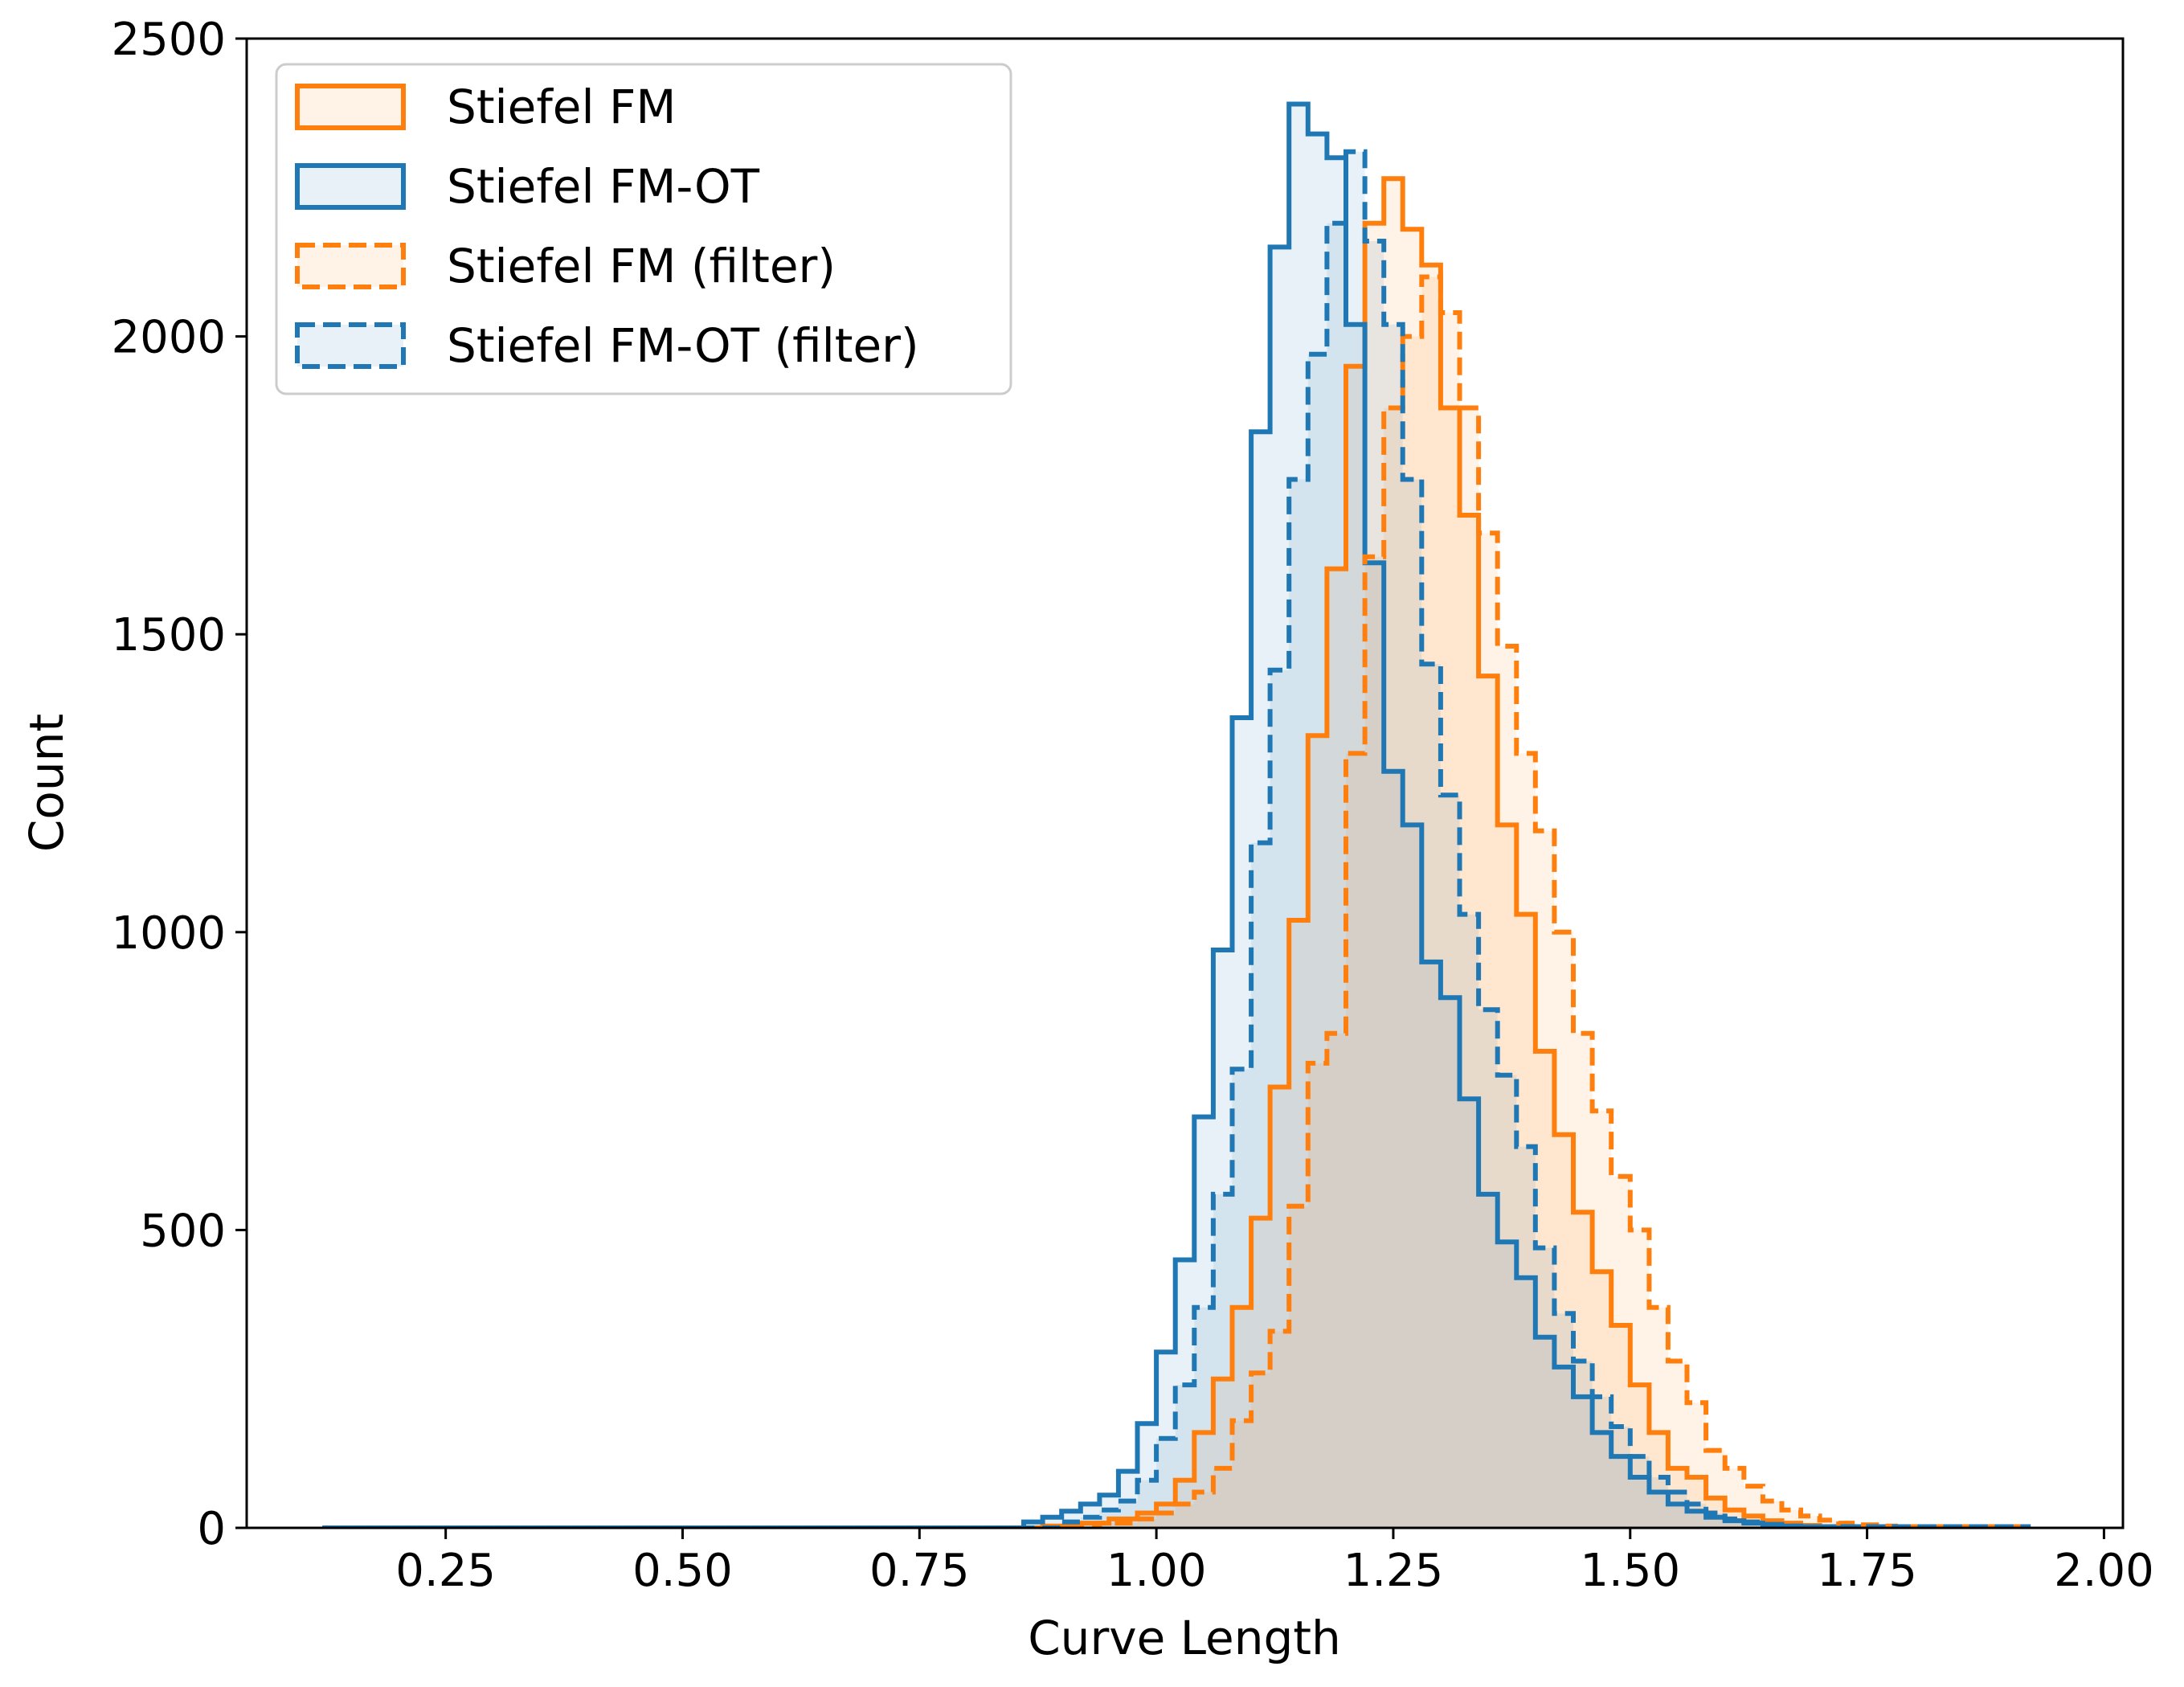  I want to click on x-tick-label: 2.00, so click(2104, 1571).